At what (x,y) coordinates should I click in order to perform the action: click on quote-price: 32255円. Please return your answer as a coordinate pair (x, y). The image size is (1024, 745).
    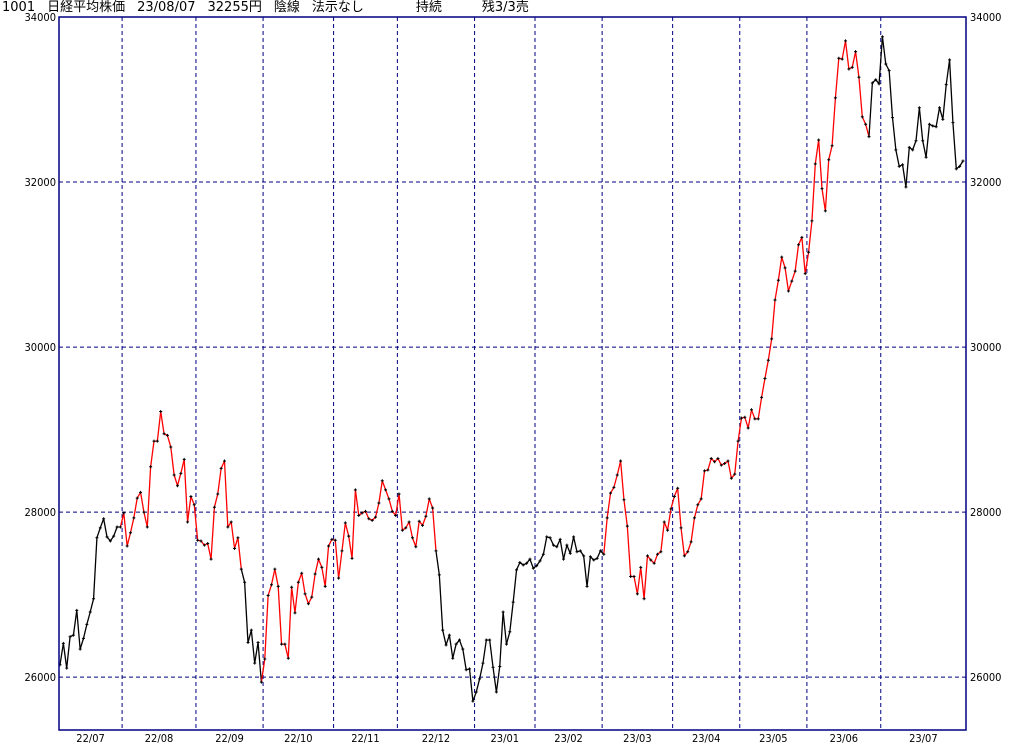
    Looking at the image, I should click on (234, 7).